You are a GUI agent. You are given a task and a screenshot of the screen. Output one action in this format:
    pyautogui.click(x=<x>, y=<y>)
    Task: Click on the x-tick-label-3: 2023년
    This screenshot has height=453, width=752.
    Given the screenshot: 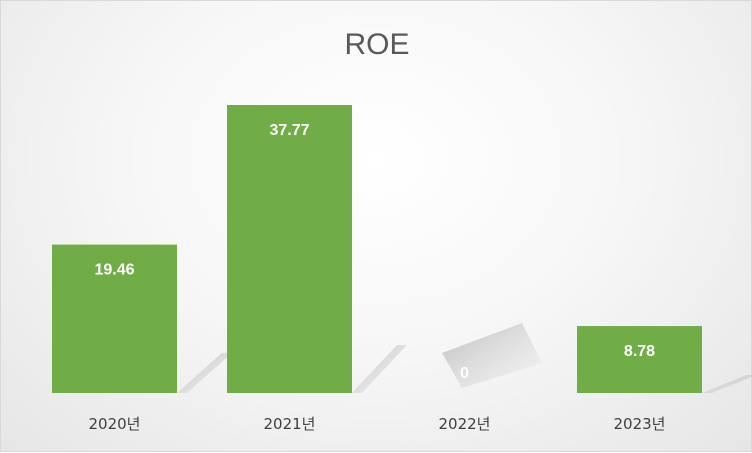 What is the action you would take?
    pyautogui.click(x=640, y=424)
    